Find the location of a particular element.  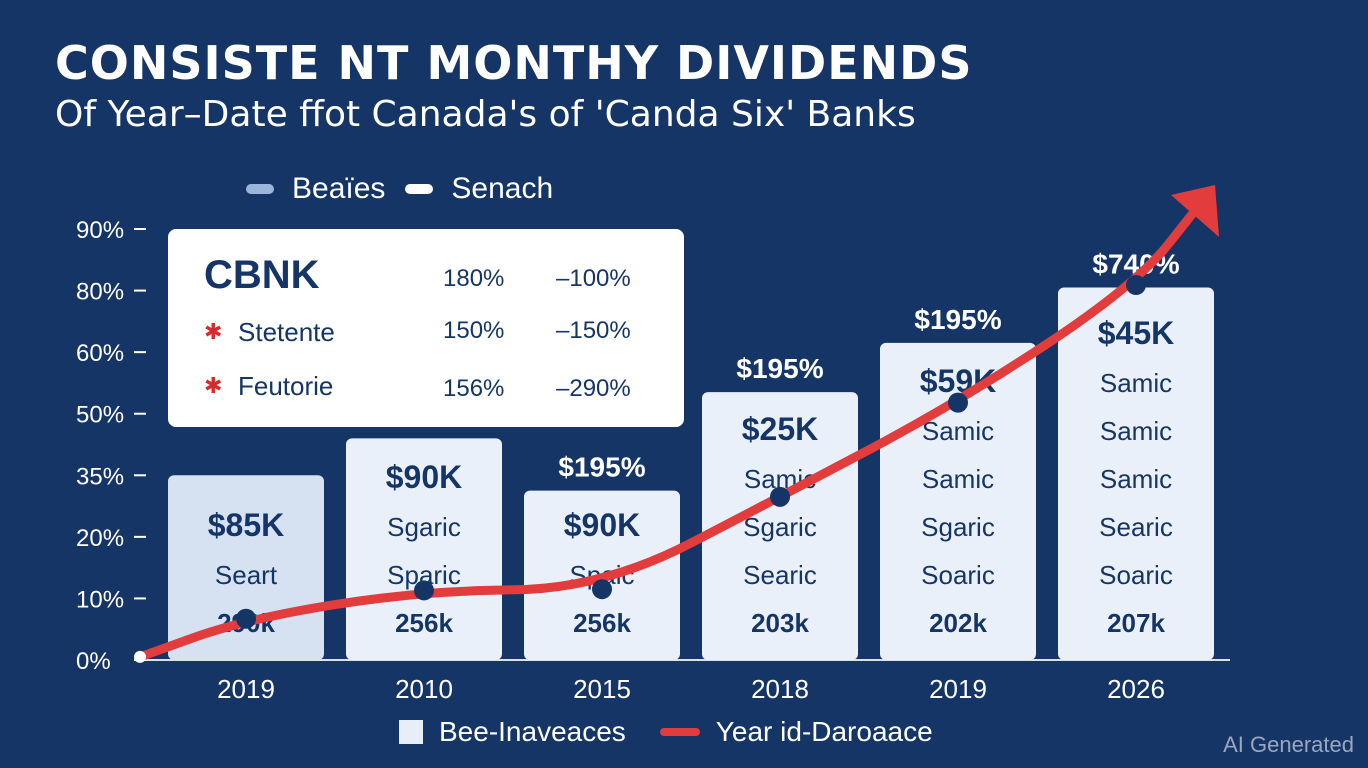

chart-title: CONSISTE NT MONTHY DIVIDENDS is located at coordinates (514, 63).